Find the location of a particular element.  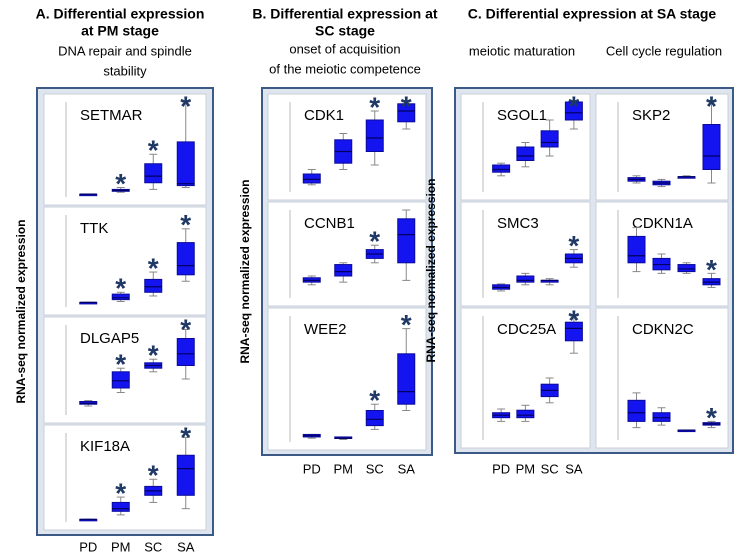

section-subtitle: of the meiotic competence is located at coordinates (345, 68).